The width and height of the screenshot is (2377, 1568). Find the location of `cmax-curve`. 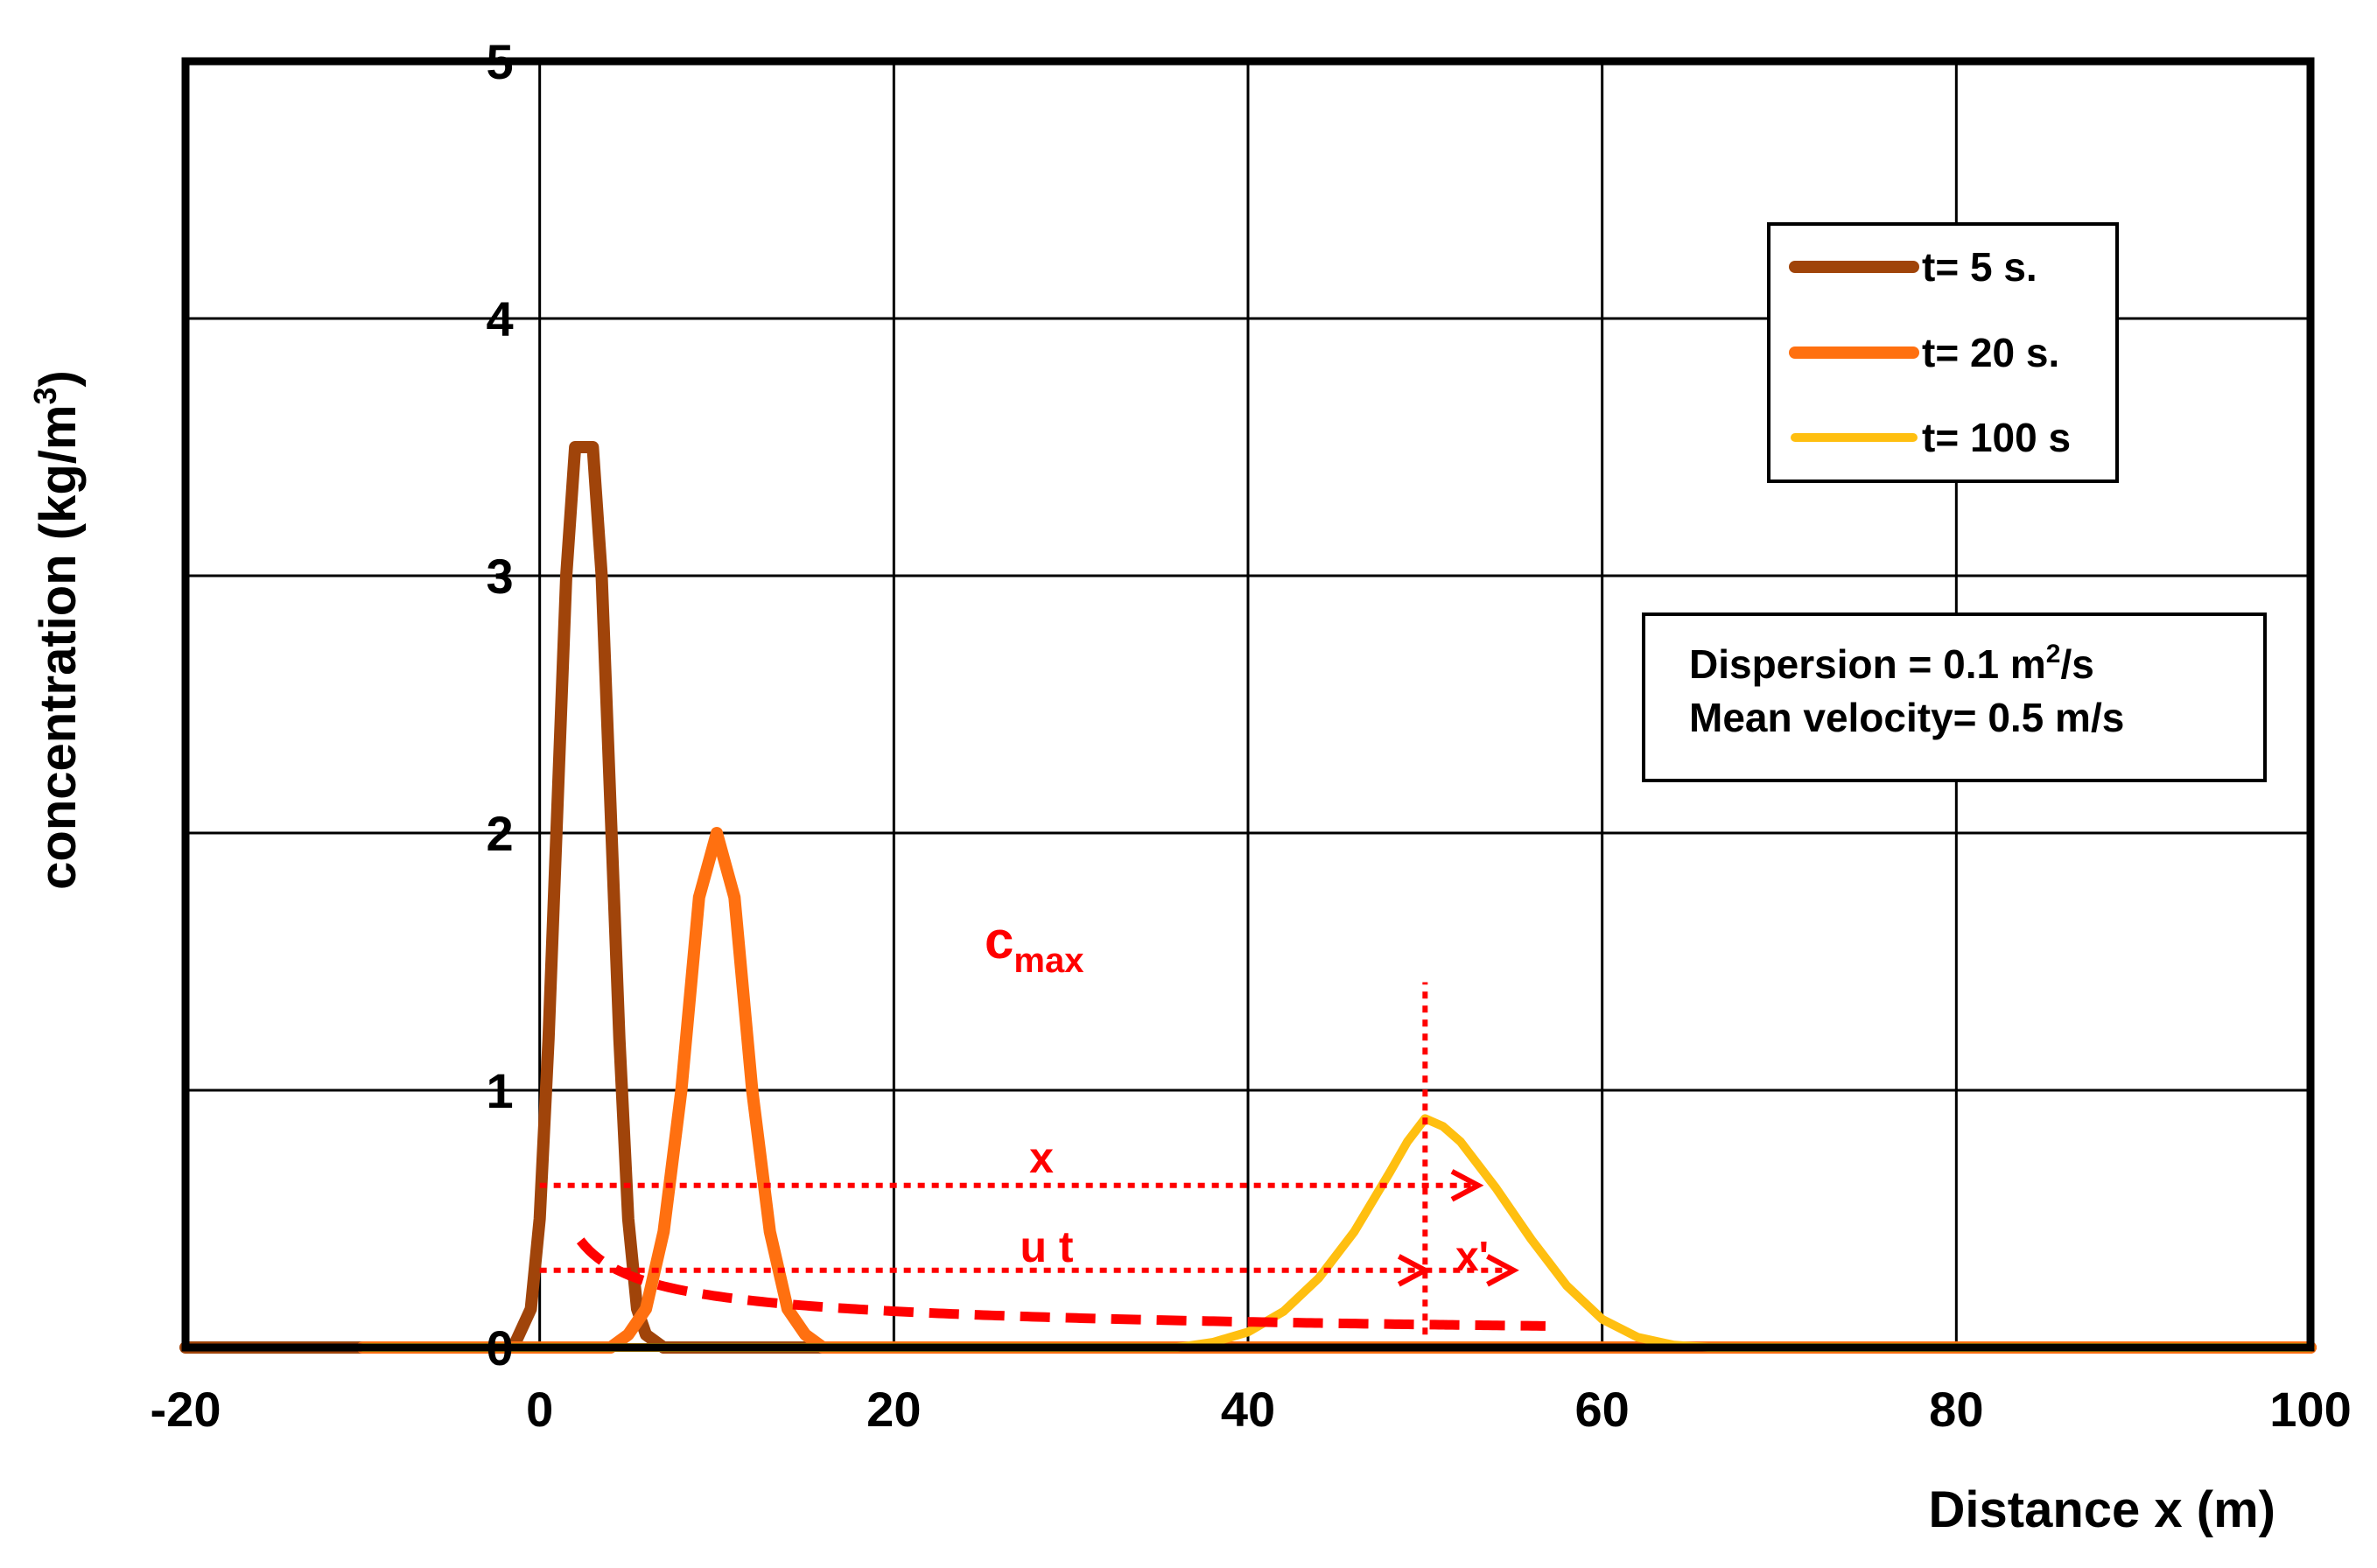

cmax-curve is located at coordinates (1061, 1284).